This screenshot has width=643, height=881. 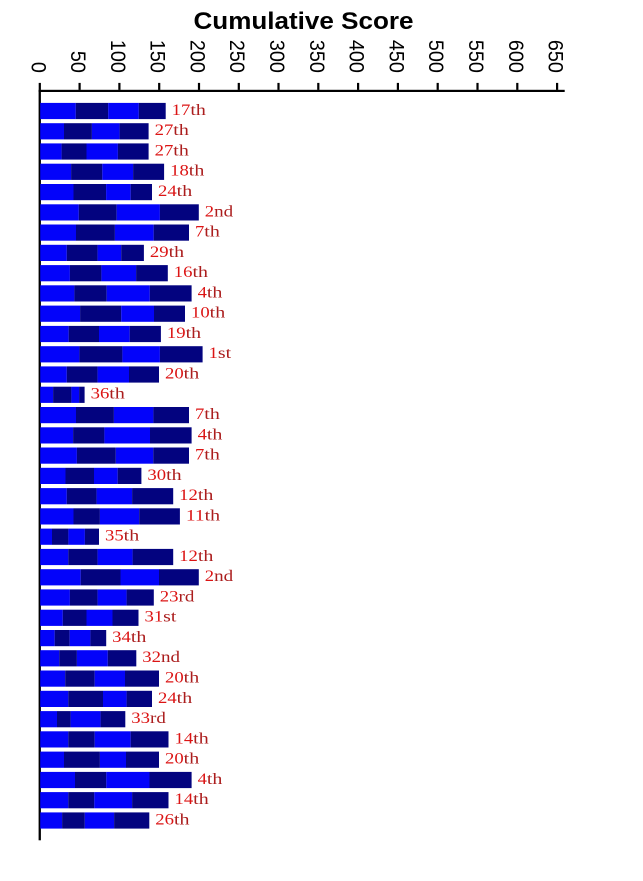 What do you see at coordinates (118, 56) in the screenshot?
I see `svg-text: 100` at bounding box center [118, 56].